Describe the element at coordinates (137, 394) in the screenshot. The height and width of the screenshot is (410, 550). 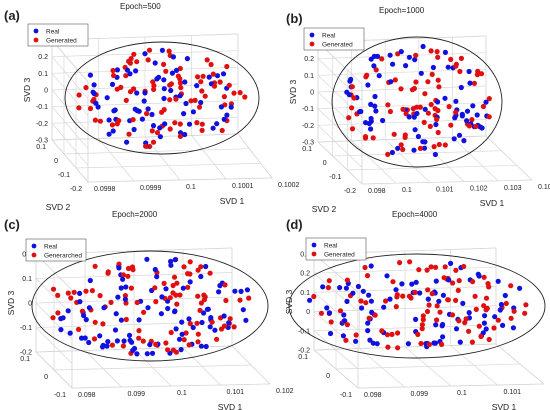
I see `x-tick-label: 0.099` at that location.